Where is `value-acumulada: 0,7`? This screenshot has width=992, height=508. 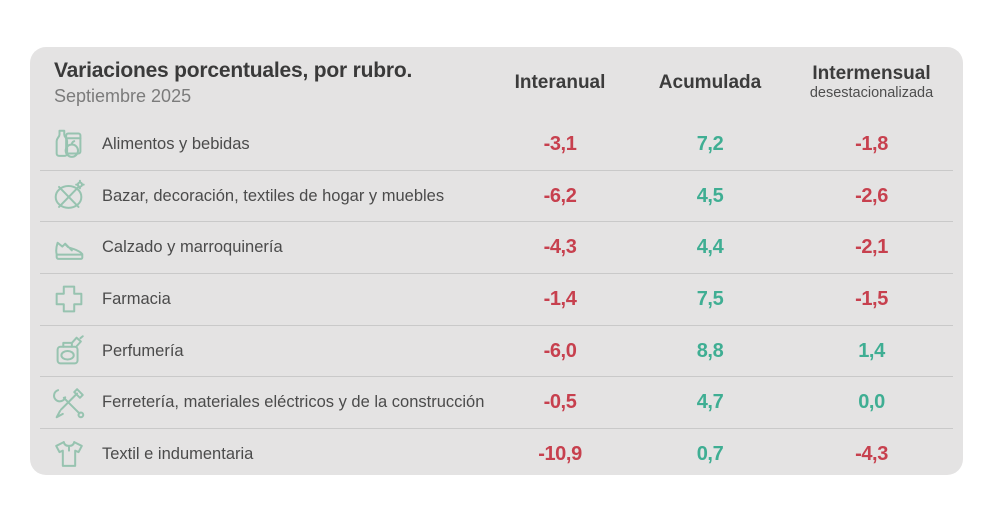 value-acumulada: 0,7 is located at coordinates (710, 453).